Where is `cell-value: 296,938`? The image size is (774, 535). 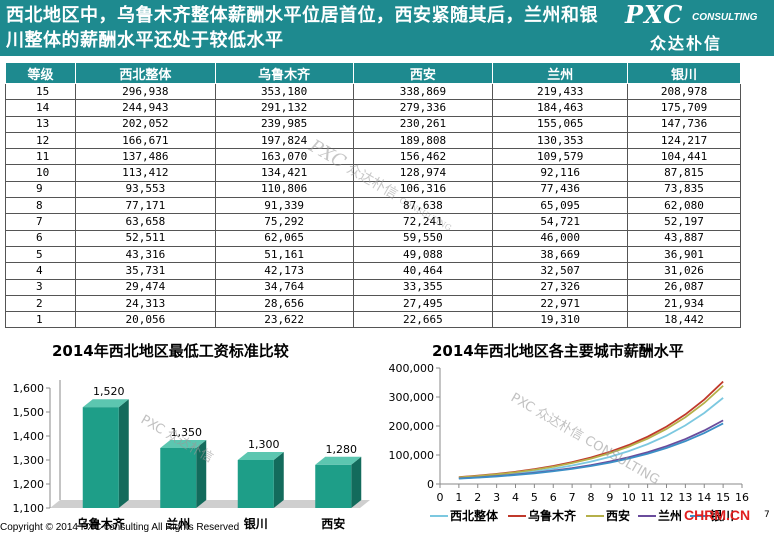 cell-value: 296,938 is located at coordinates (145, 91).